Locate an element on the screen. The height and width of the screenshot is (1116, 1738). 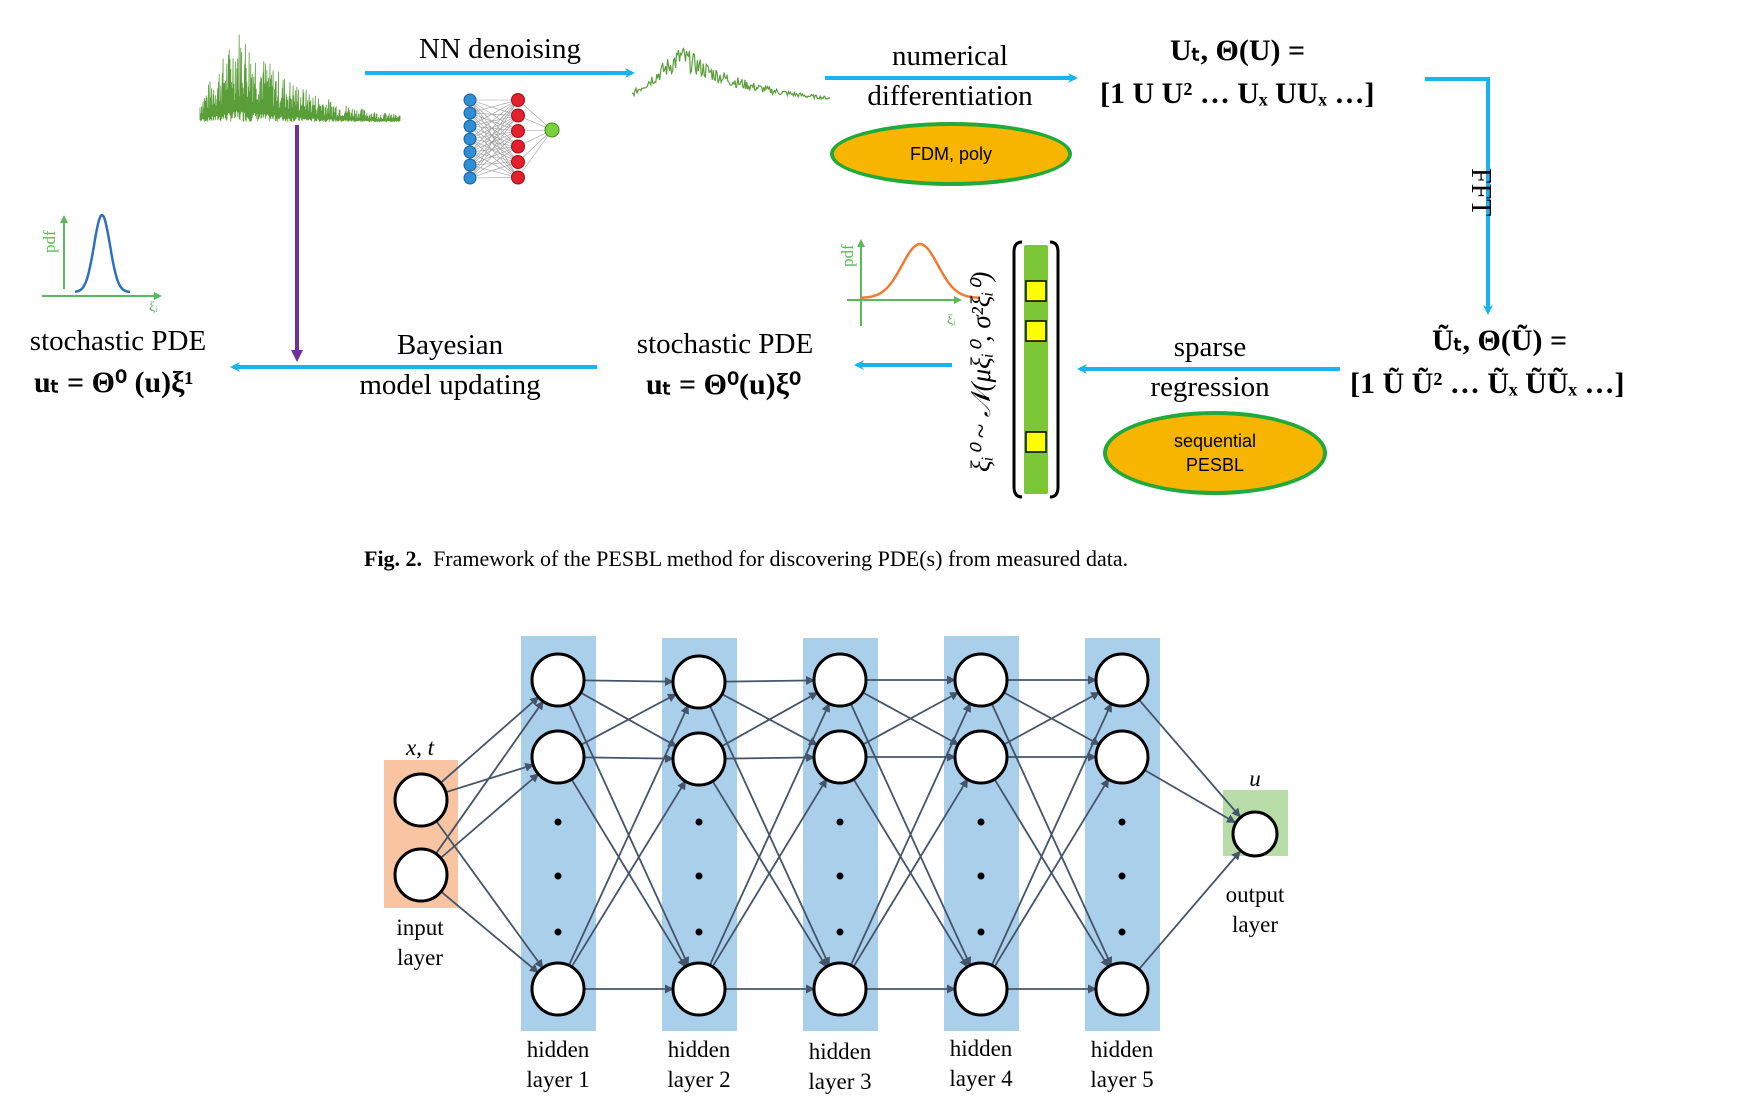
model-updating-label: model updating is located at coordinates (450, 385).